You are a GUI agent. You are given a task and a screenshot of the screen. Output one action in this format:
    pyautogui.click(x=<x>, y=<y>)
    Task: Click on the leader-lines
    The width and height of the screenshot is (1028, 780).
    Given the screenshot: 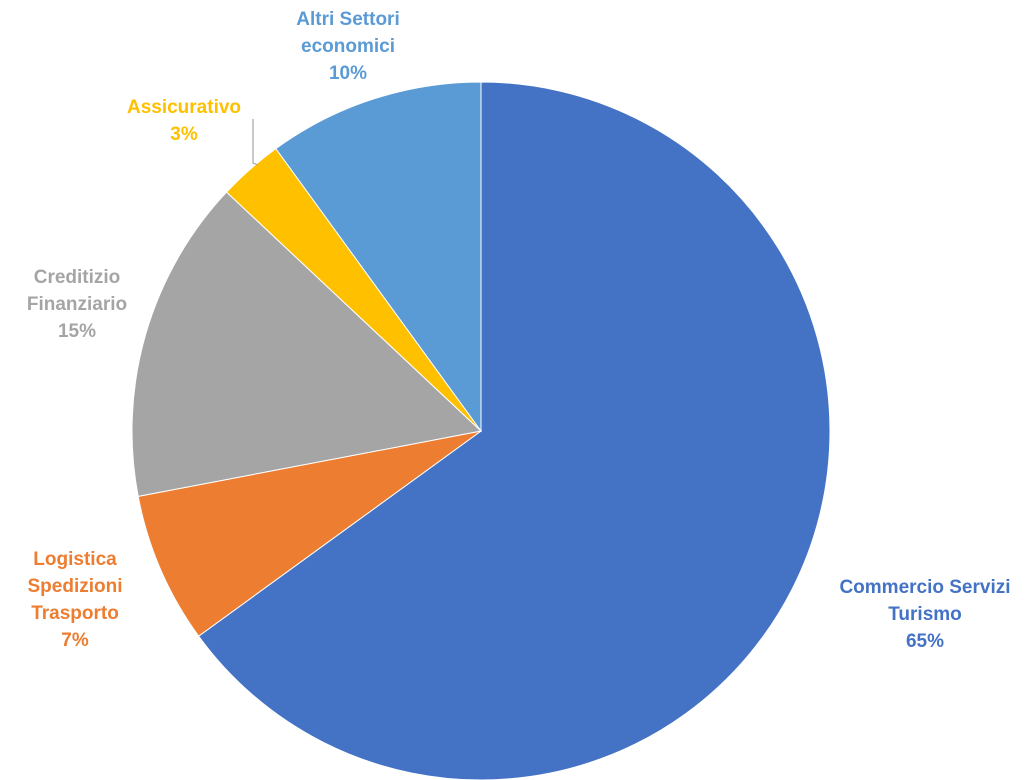 What is the action you would take?
    pyautogui.click(x=255, y=142)
    